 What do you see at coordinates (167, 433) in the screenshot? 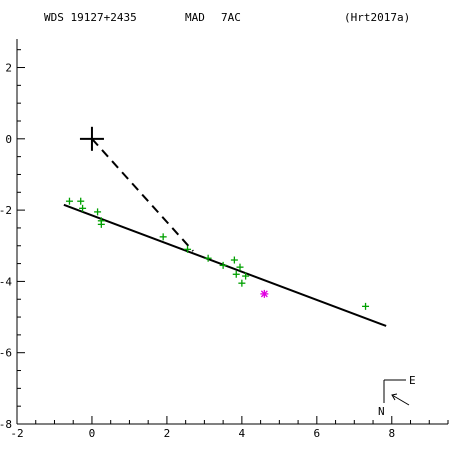
I see `x-tick-label: 2` at bounding box center [167, 433].